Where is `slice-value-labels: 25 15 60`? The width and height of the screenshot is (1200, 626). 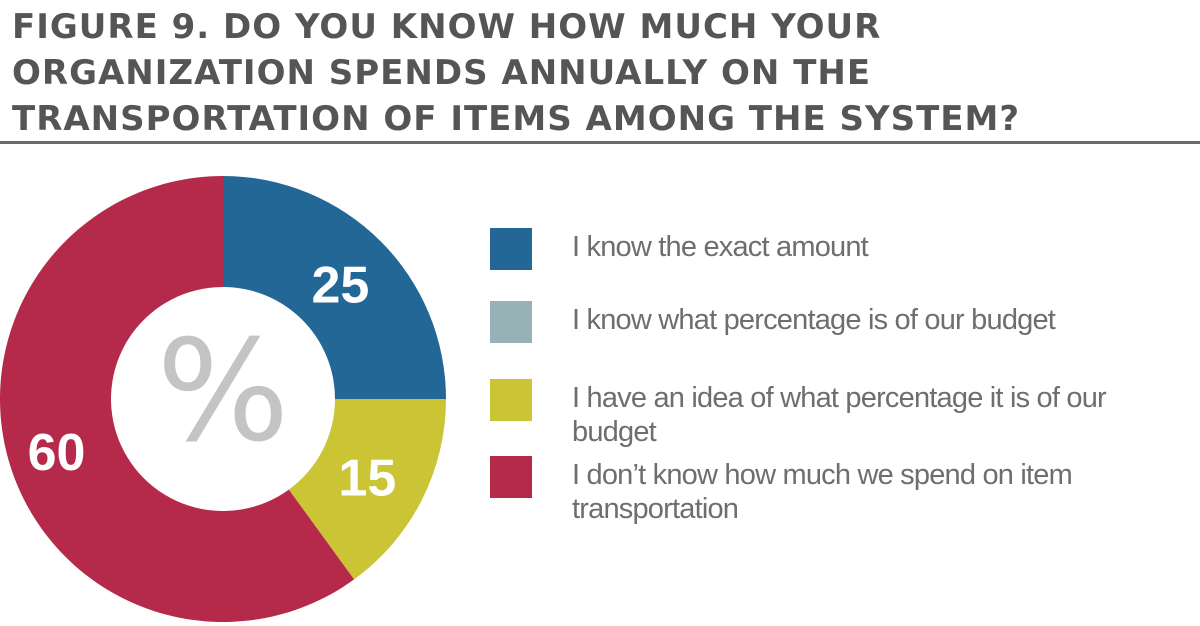 slice-value-labels: 25 15 60 is located at coordinates (212, 382).